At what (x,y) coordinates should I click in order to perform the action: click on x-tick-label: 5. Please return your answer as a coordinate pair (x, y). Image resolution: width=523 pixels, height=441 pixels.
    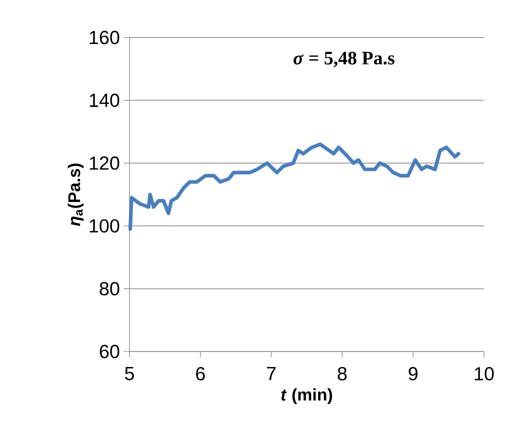
    Looking at the image, I should click on (129, 373).